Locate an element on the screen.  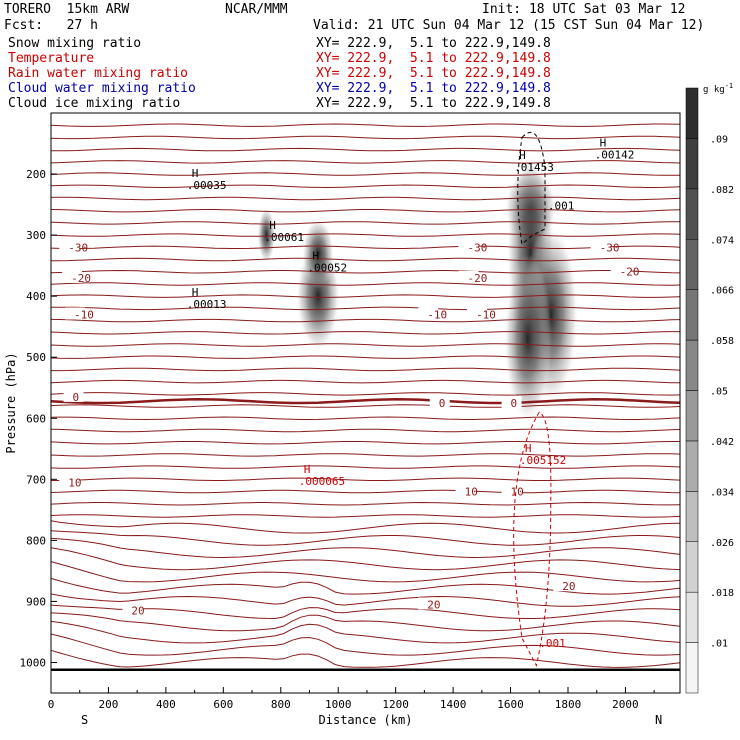
maximum-value: .000065 is located at coordinates (322, 481).